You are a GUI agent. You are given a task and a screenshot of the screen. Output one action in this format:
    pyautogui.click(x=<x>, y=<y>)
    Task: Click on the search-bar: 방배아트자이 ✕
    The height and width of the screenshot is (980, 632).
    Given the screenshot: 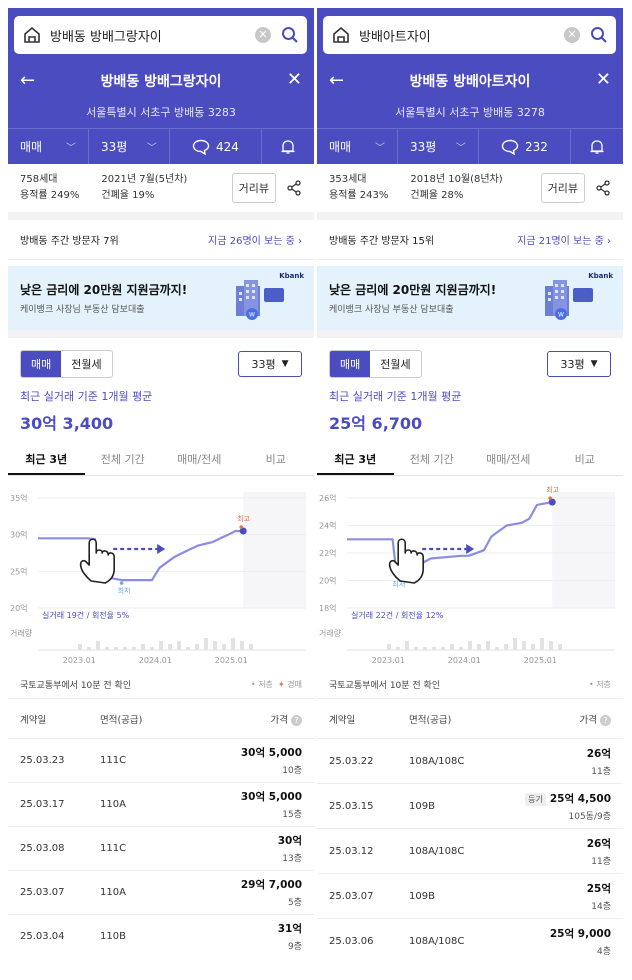 What is the action you would take?
    pyautogui.click(x=469, y=35)
    